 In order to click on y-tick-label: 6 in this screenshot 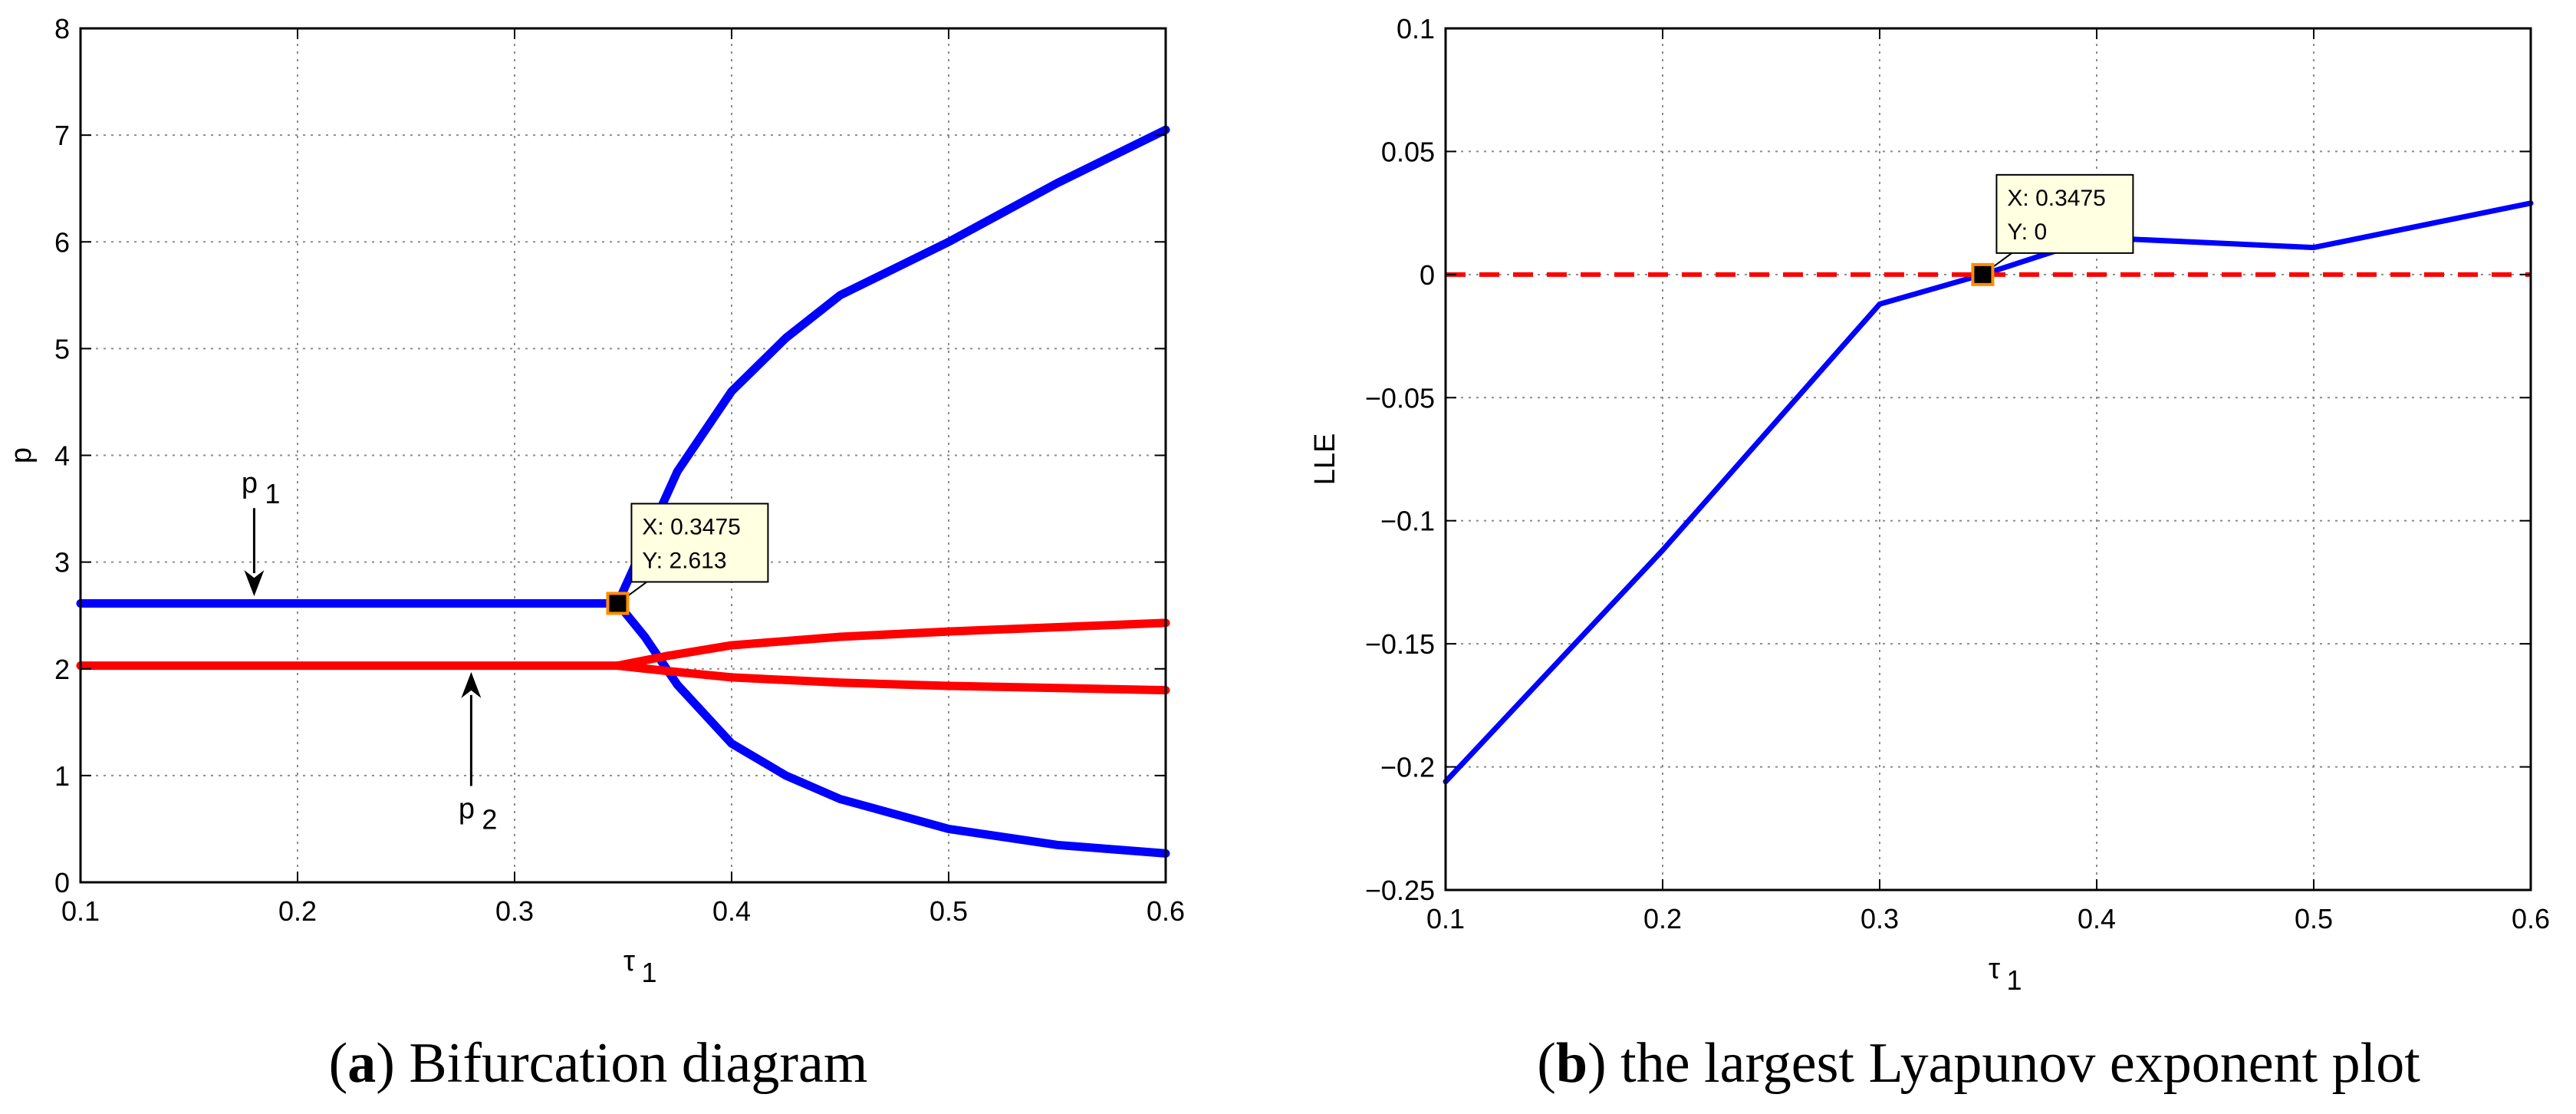, I will do `click(62, 242)`.